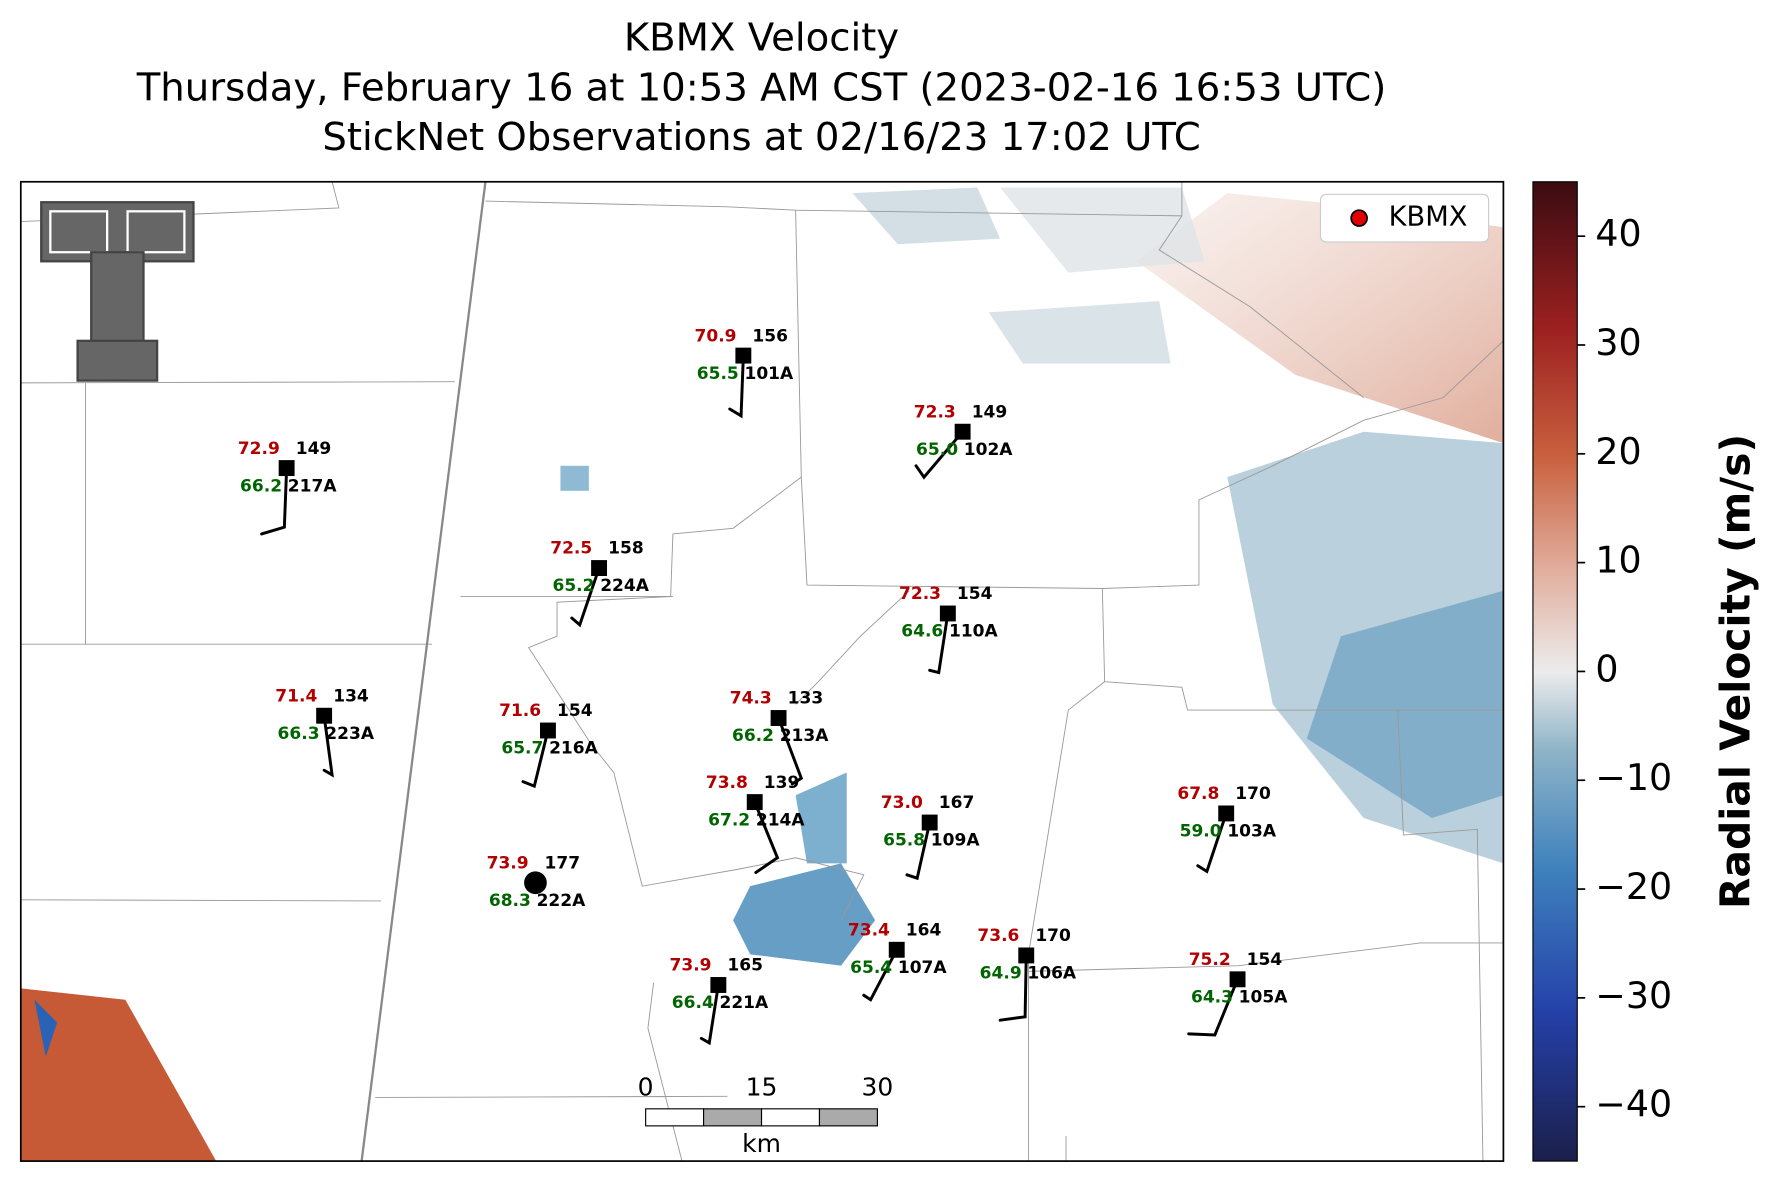 Image resolution: width=1773 pixels, height=1177 pixels. I want to click on temperature: 73.0, so click(902, 803).